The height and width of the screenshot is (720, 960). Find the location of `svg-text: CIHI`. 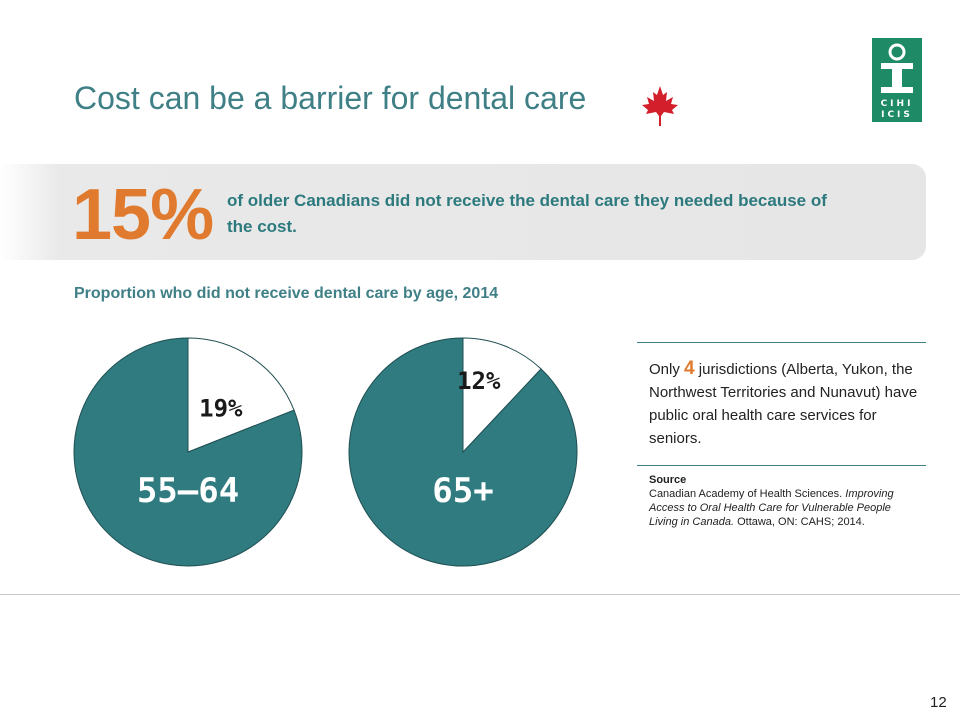

svg-text: CIHI is located at coordinates (897, 104).